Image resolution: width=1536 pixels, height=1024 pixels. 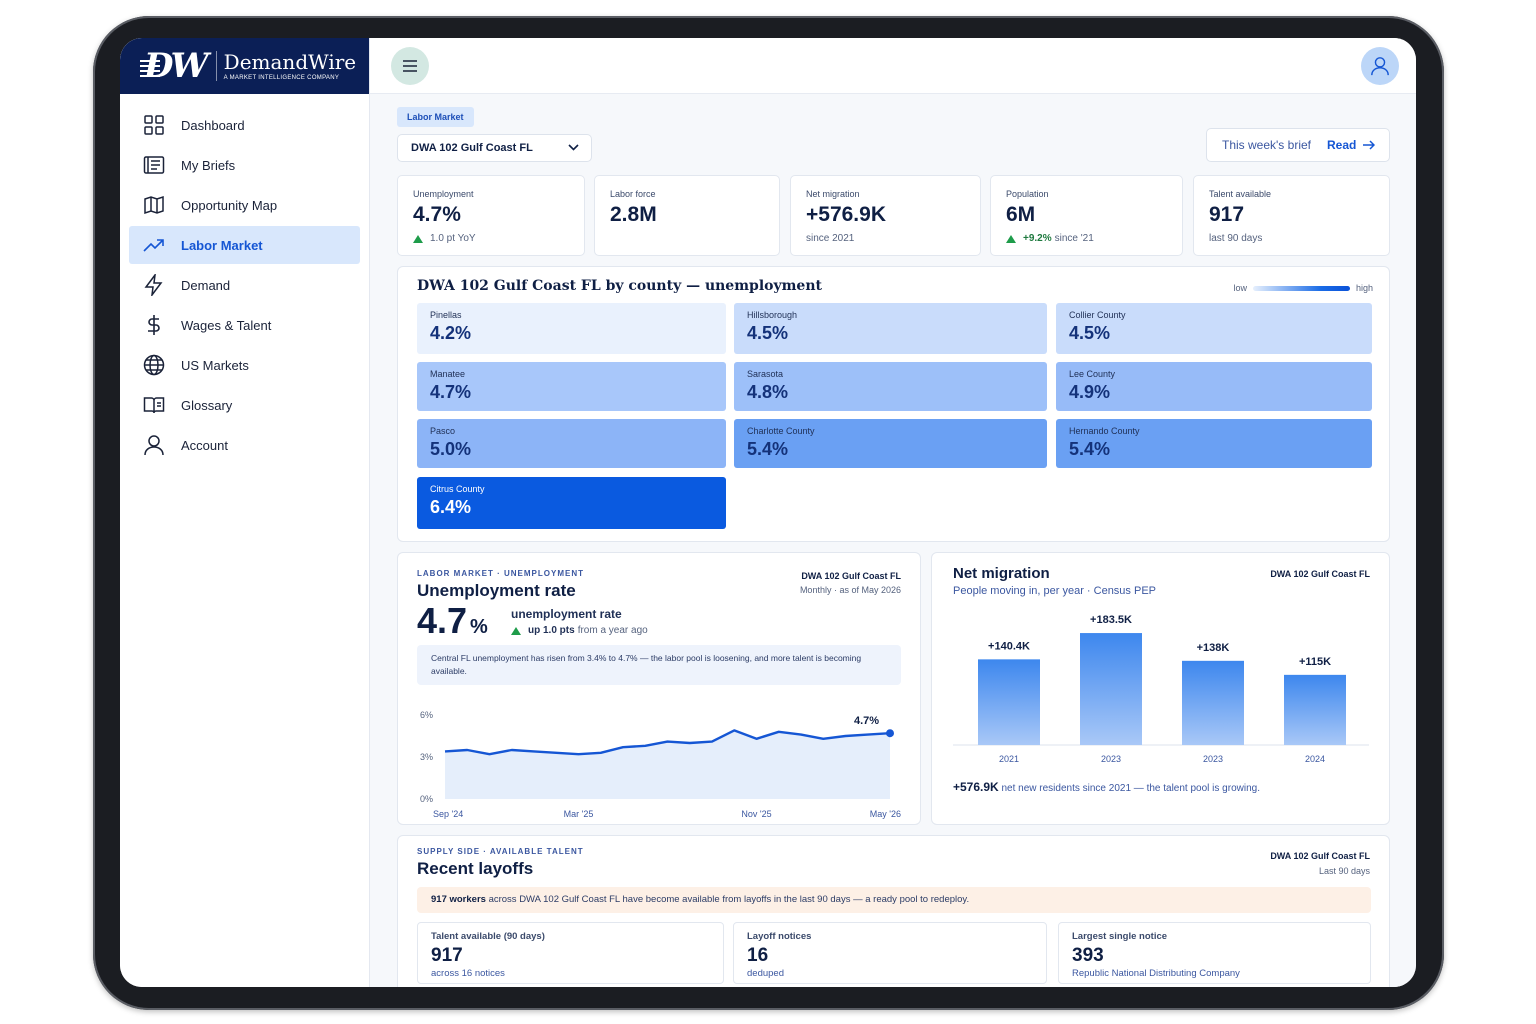 What do you see at coordinates (244, 365) in the screenshot?
I see `sidebar-item-us-markets: US Markets` at bounding box center [244, 365].